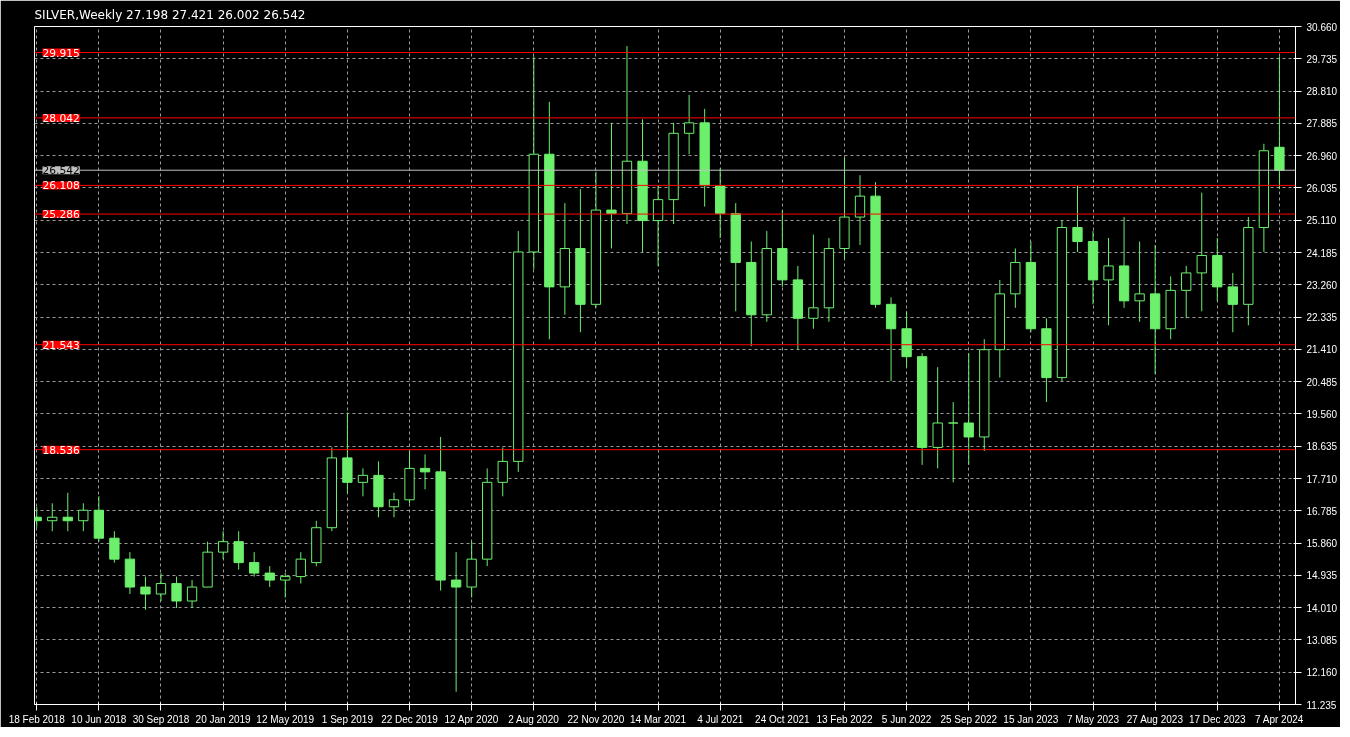 The width and height of the screenshot is (1350, 737). Describe the element at coordinates (1322, 253) in the screenshot. I see `y-tick-label: 24.185` at that location.